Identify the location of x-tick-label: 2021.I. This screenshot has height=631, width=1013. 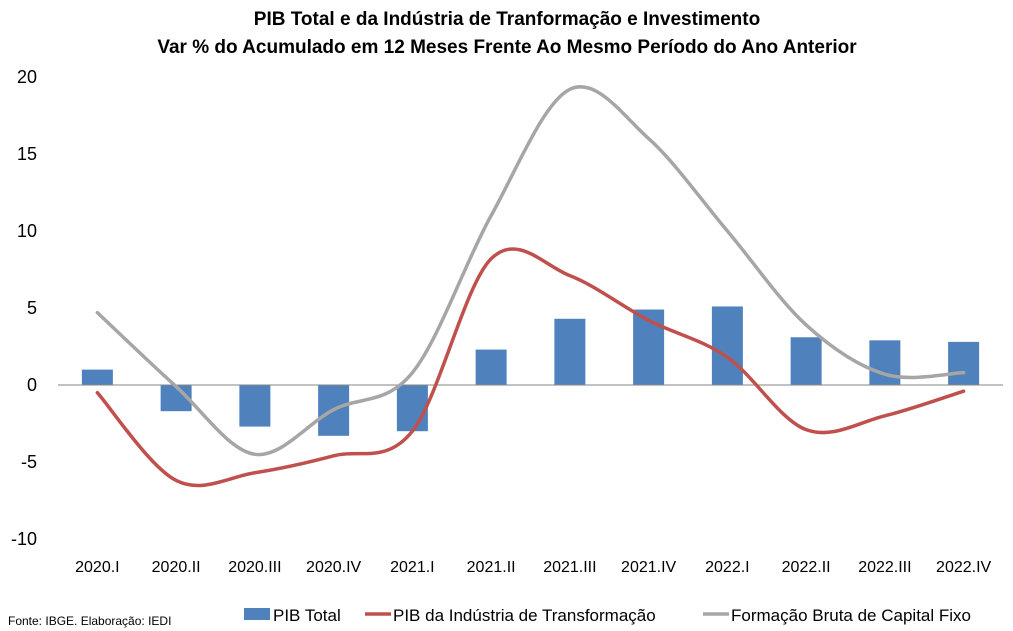
(412, 567).